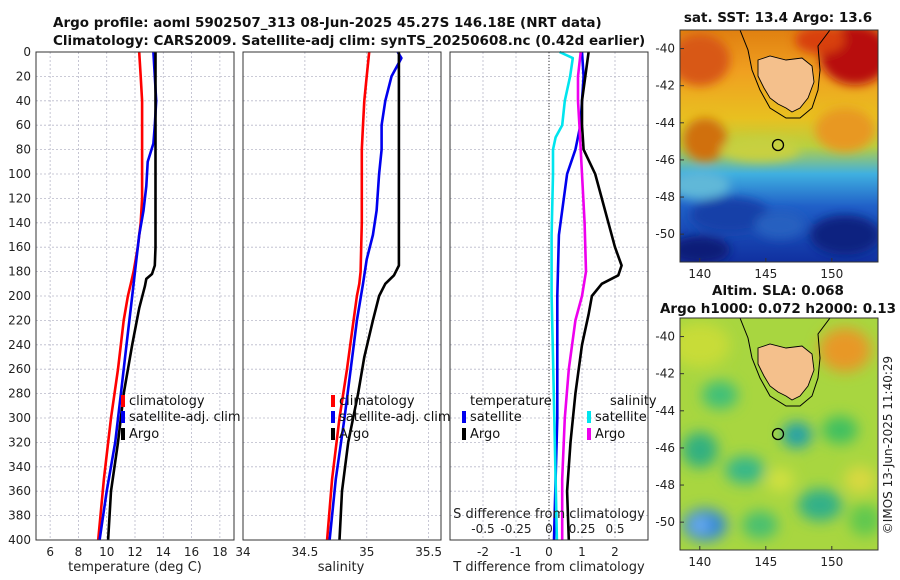 Image resolution: width=900 pixels, height=580 pixels. What do you see at coordinates (23, 76) in the screenshot?
I see `depth-tick-label: 20` at bounding box center [23, 76].